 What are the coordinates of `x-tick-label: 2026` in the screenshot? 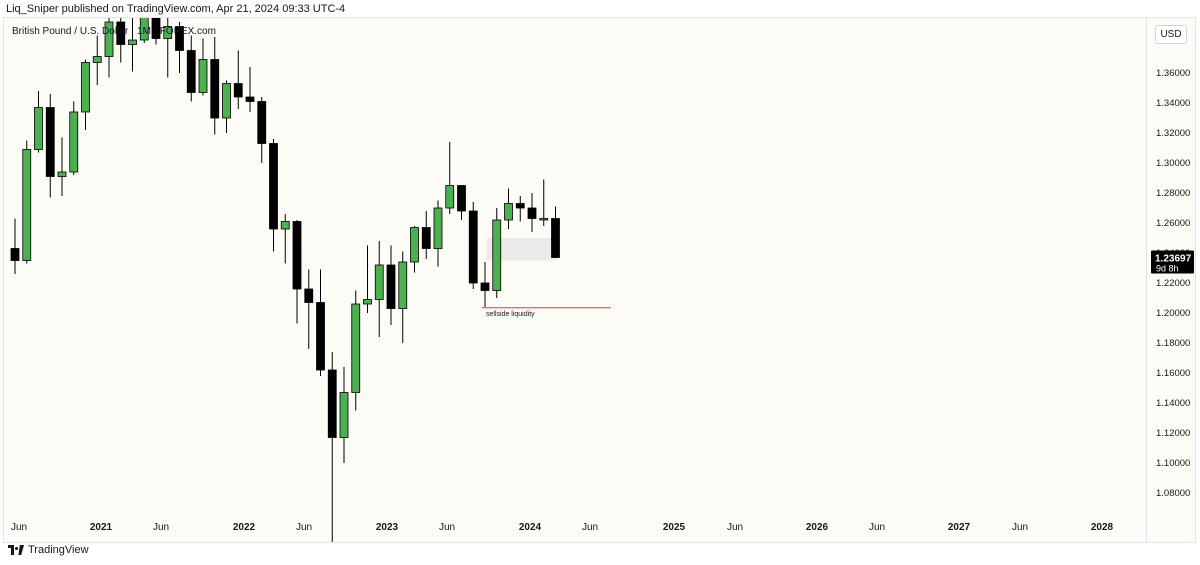 It's located at (817, 527).